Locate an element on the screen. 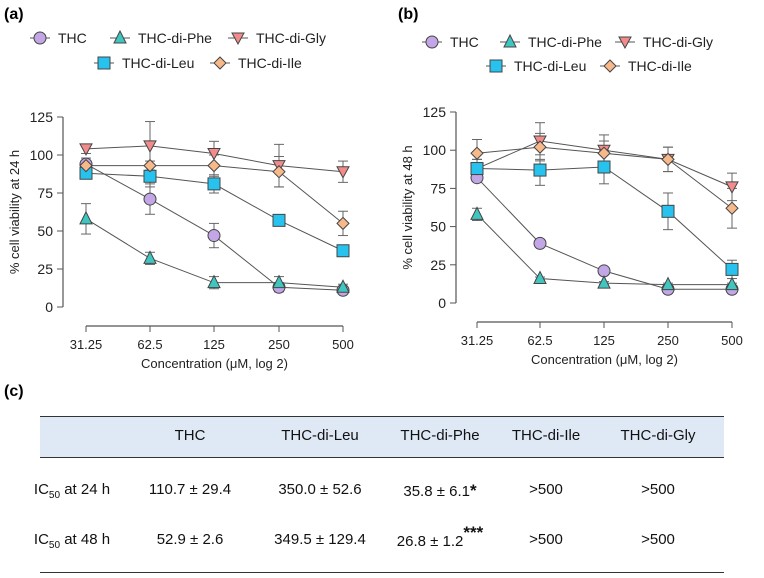  row-label-rest: at 24 h is located at coordinates (85, 489).